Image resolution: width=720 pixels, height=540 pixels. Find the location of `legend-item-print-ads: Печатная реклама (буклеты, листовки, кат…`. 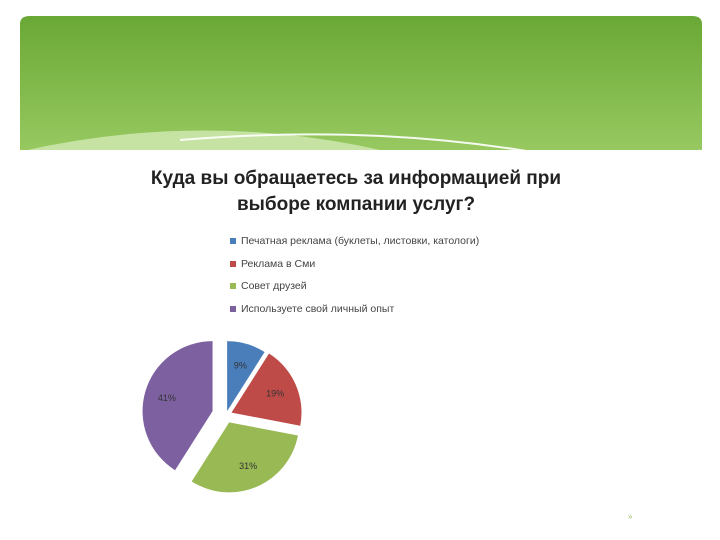

legend-item-print-ads: Печатная реклама (буклеты, листовки, кат… is located at coordinates (430, 241).